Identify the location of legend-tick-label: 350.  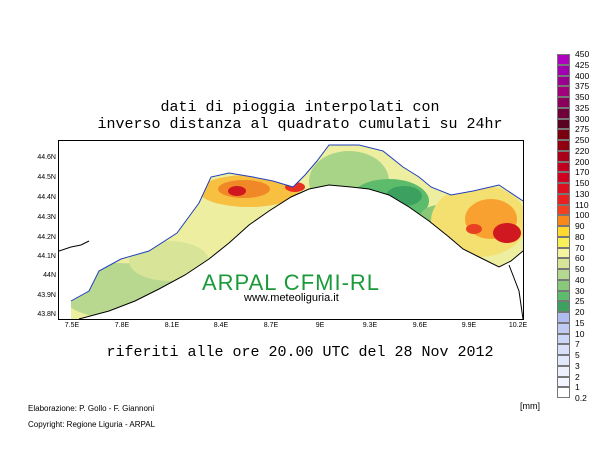
(582, 97).